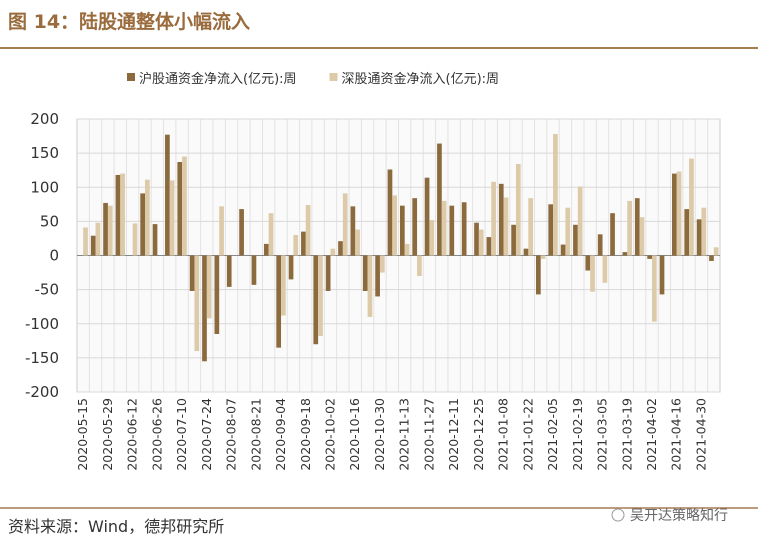 Image resolution: width=758 pixels, height=550 pixels. I want to click on x-tick-label: 2020-05-15, so click(82, 434).